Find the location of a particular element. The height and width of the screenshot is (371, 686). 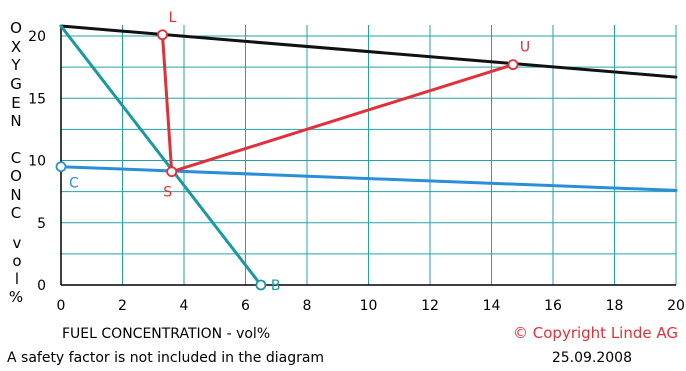

y-axis-label-letter: Y is located at coordinates (15, 65).